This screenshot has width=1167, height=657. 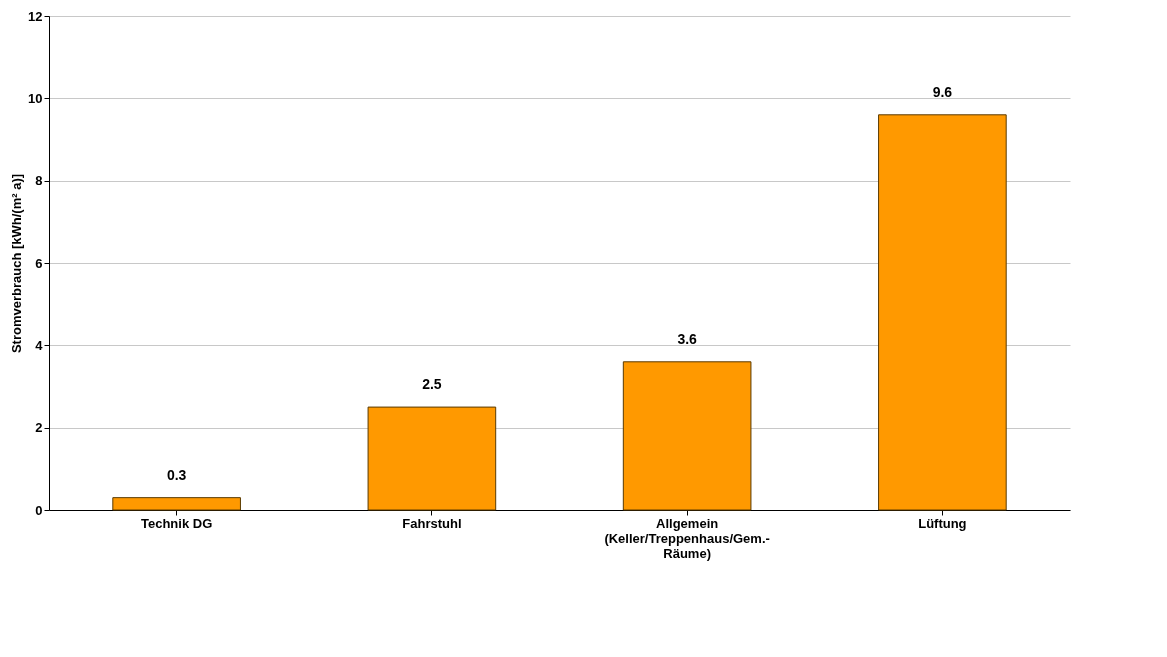 I want to click on y-tick-label: 10, so click(x=35, y=98).